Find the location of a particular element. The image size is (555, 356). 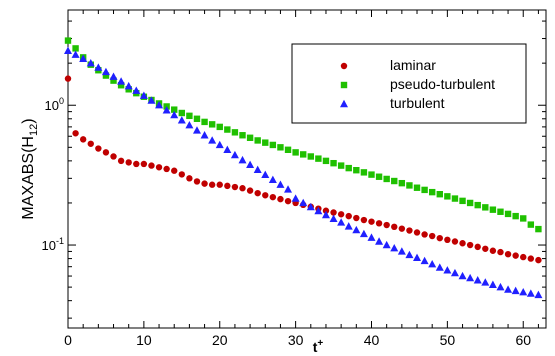

legend: laminar pseudo-turbulent turbulent is located at coordinates (409, 83).